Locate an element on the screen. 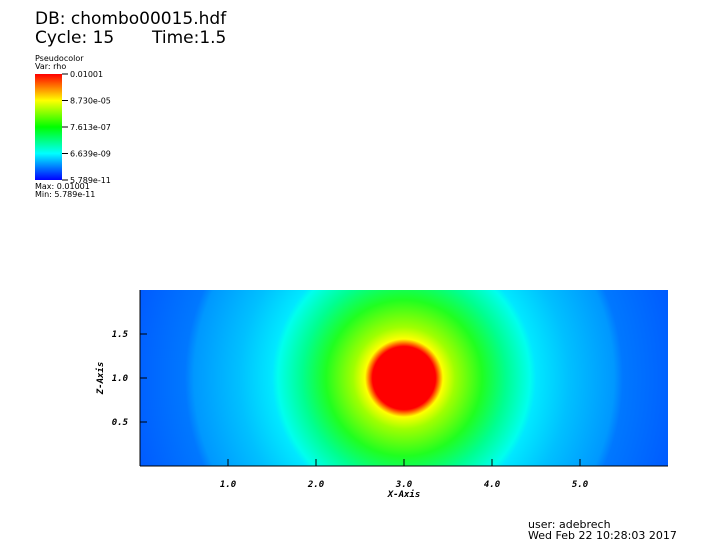 This screenshot has width=705, height=548. colorbar-tick-label: 7.613e-07 is located at coordinates (90, 127).